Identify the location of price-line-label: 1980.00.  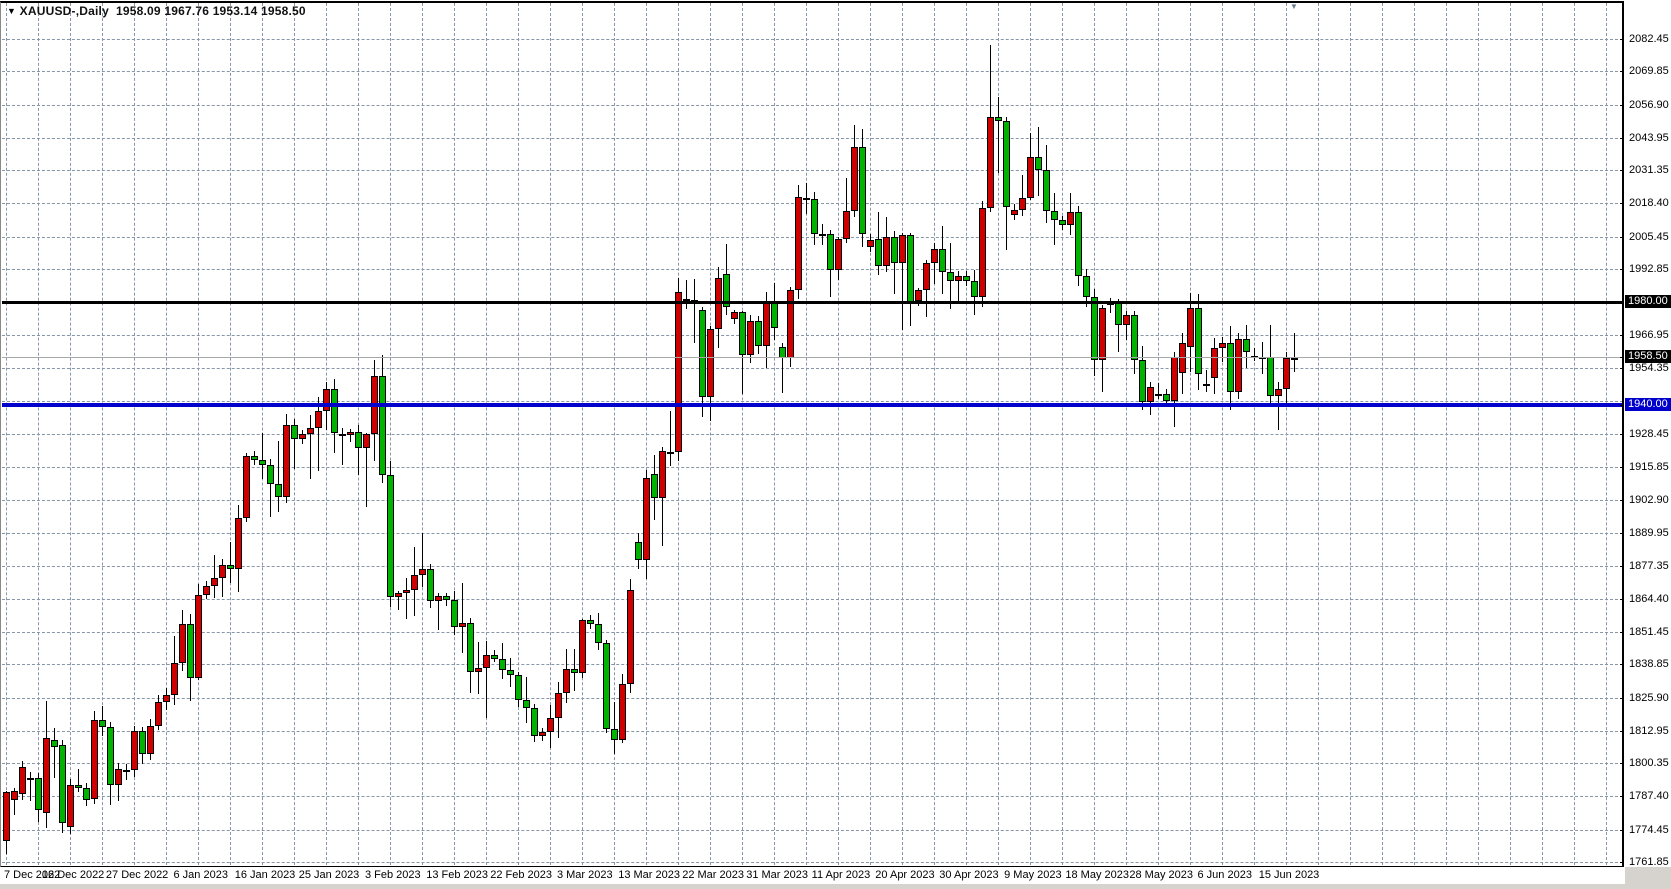
(1648, 301).